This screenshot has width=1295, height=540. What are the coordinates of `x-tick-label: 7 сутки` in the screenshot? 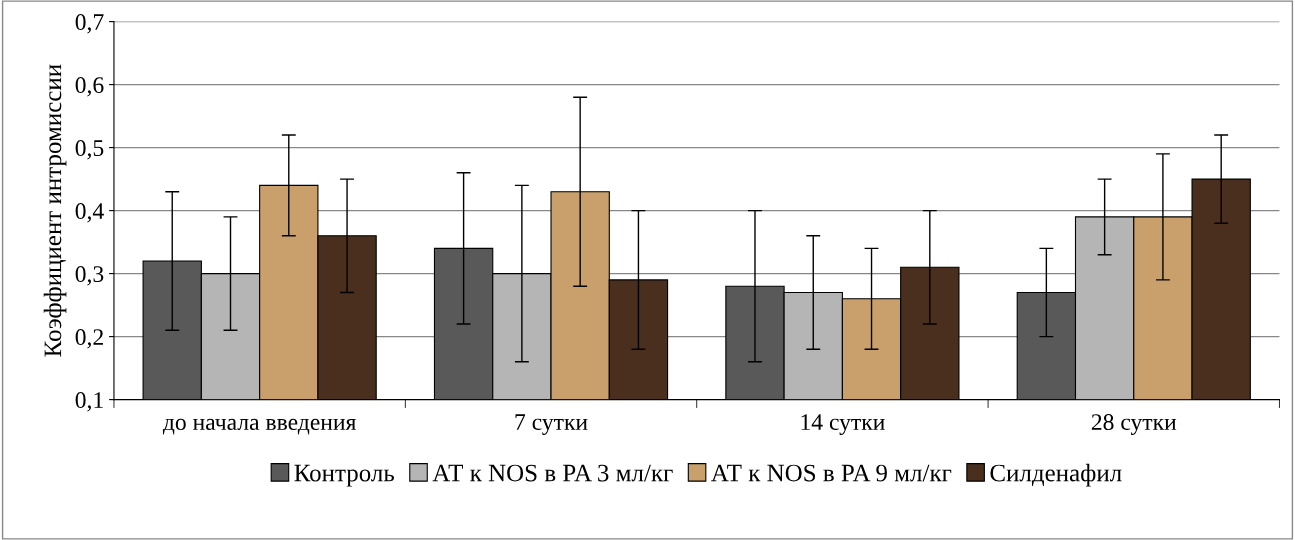 It's located at (551, 424).